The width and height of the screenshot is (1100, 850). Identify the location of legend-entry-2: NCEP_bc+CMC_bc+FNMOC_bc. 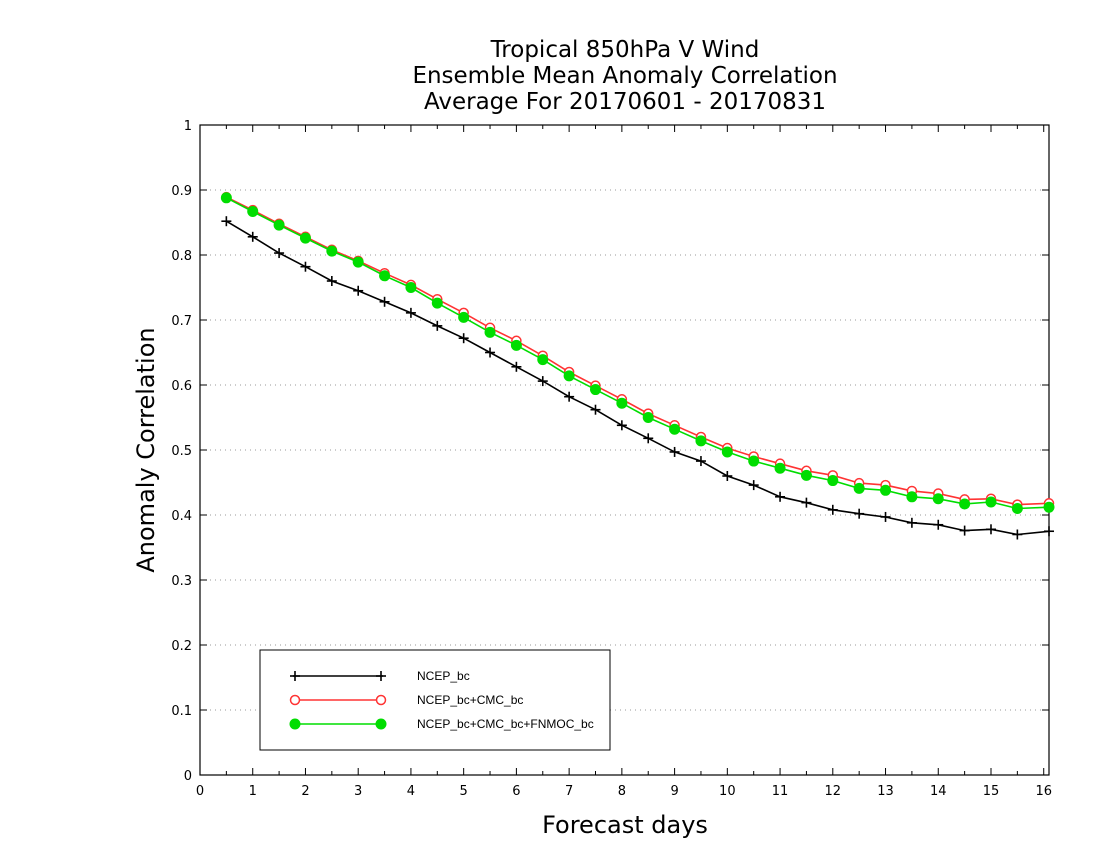
(441, 724).